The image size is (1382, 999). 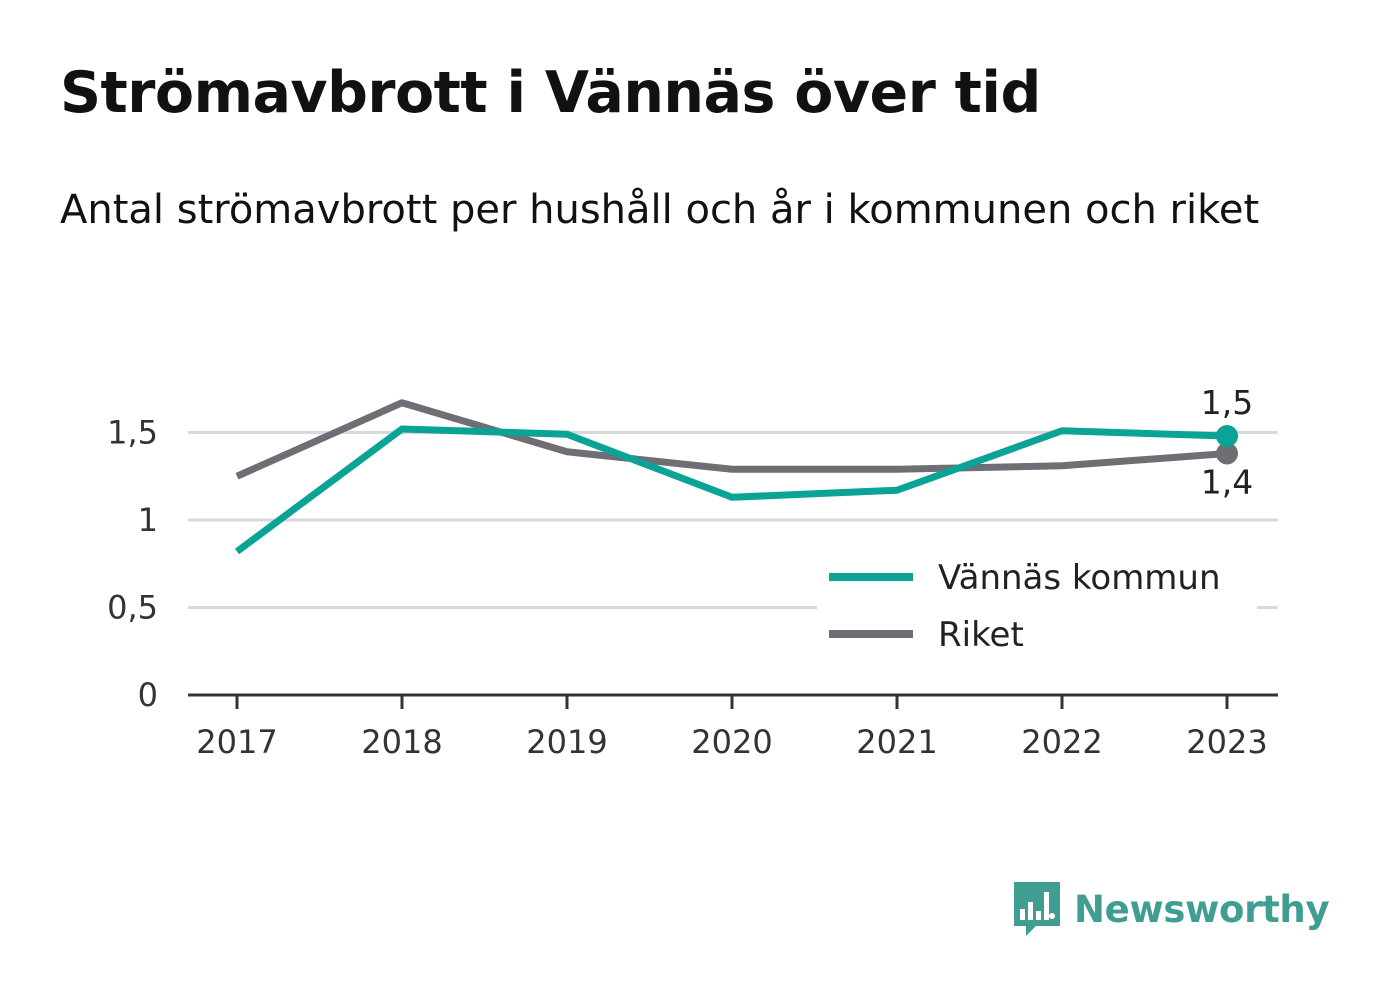 What do you see at coordinates (550, 93) in the screenshot?
I see `chart-title: Strömavbrott i Vännäs över tid` at bounding box center [550, 93].